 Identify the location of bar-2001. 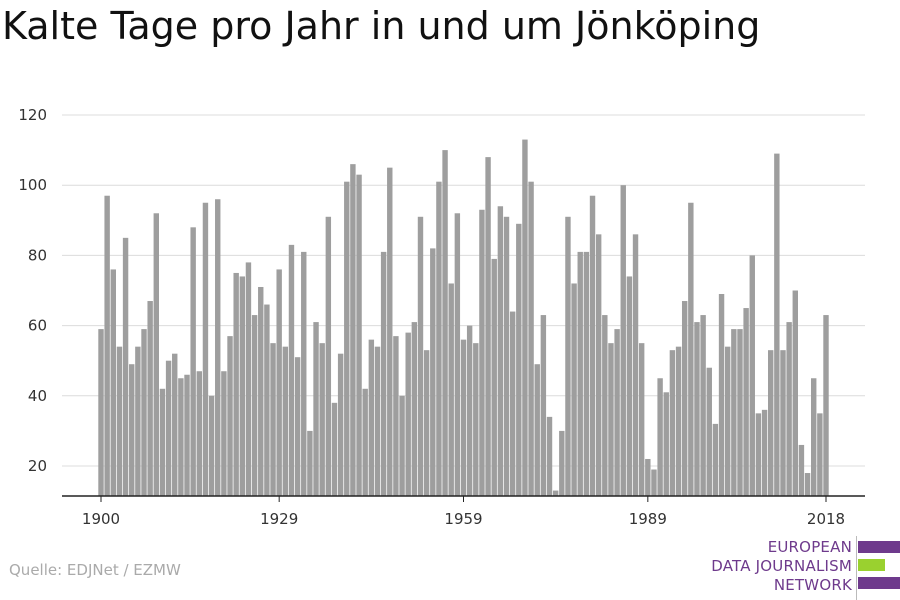
(721, 395).